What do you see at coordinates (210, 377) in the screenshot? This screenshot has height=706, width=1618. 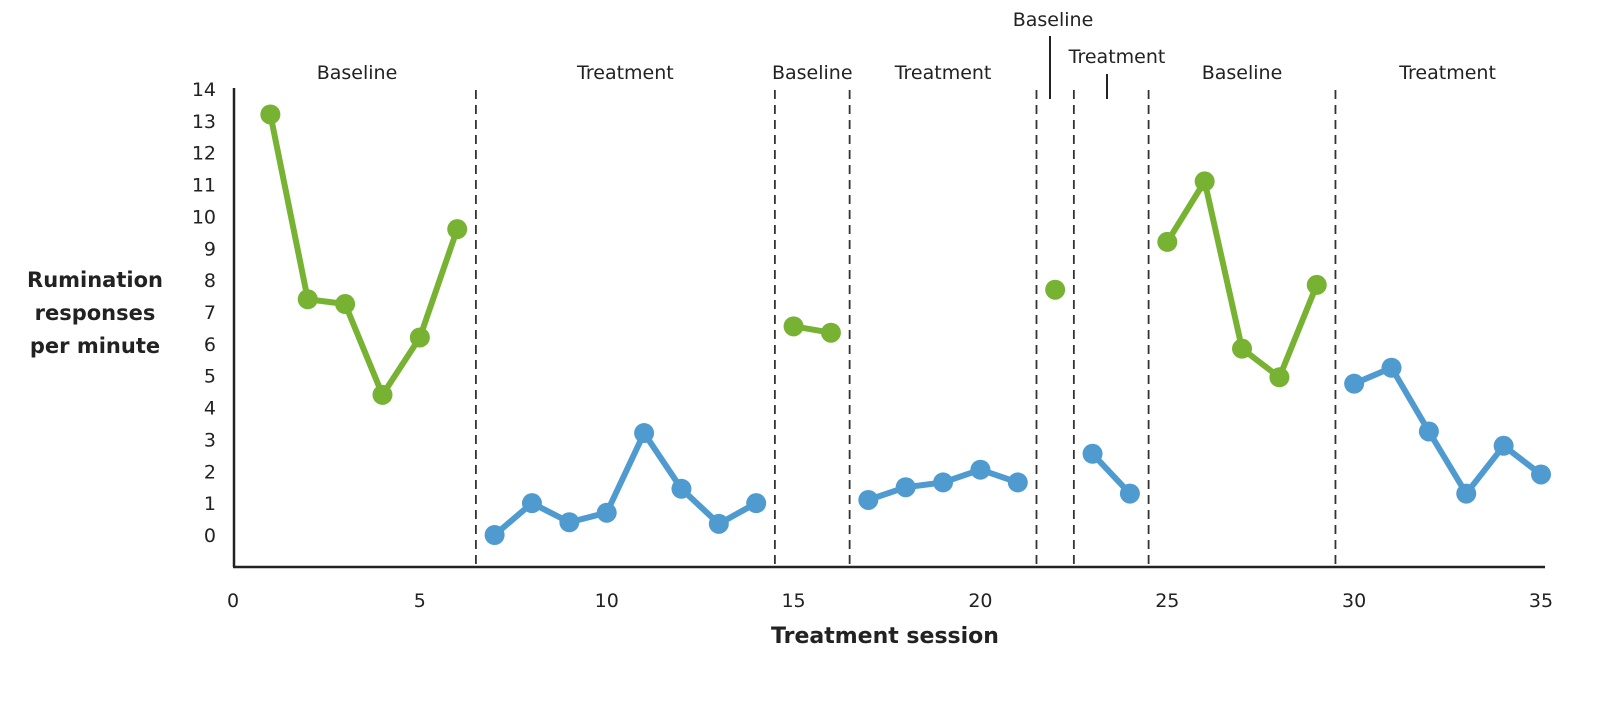 I see `y-tick-label: 5` at bounding box center [210, 377].